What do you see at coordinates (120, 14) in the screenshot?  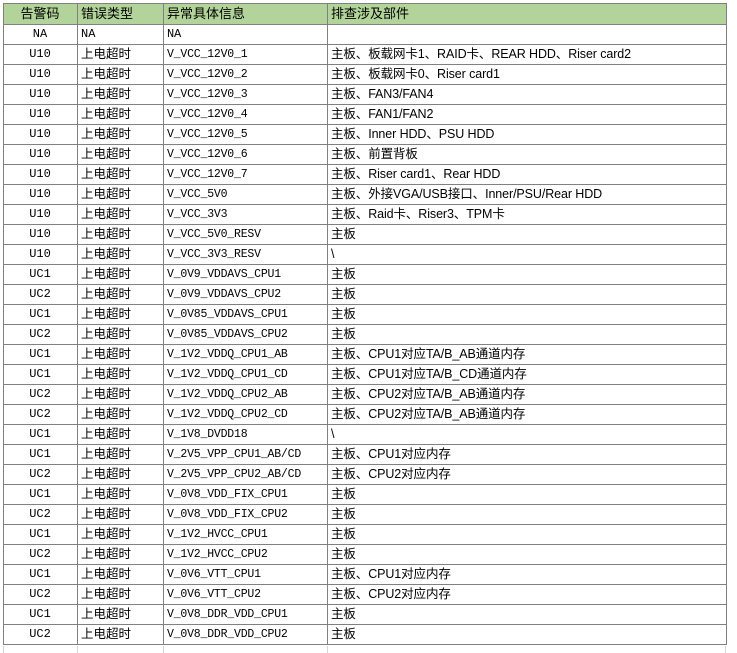 I see `column-header-error-type: 错误类型` at bounding box center [120, 14].